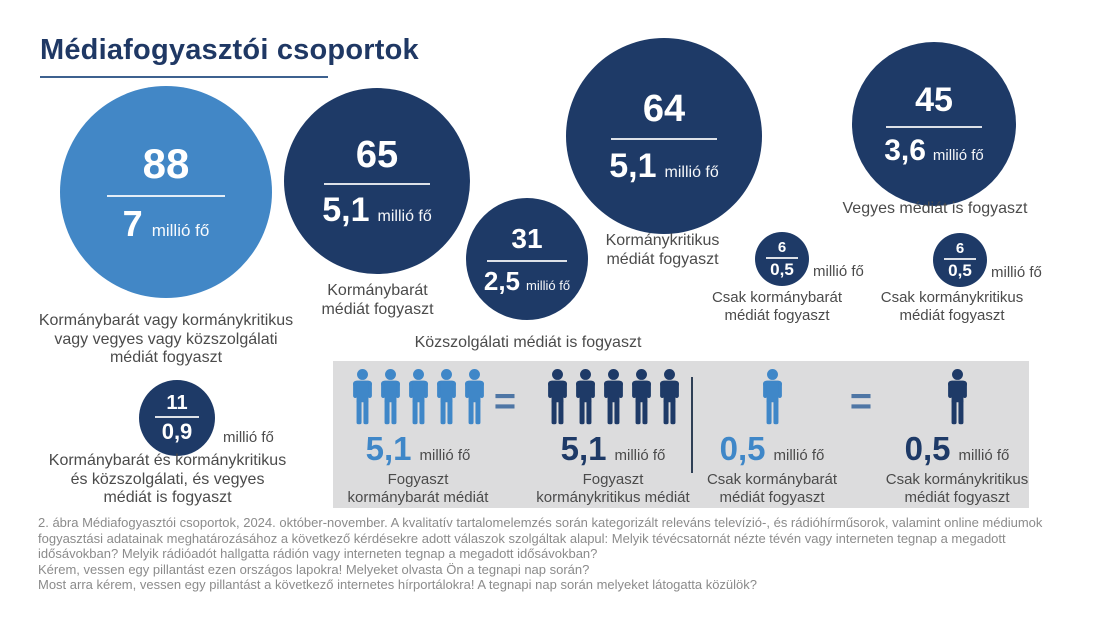  I want to click on bubble-public-service-label: Közszolgálati médiát is fogyaszt, so click(528, 342).